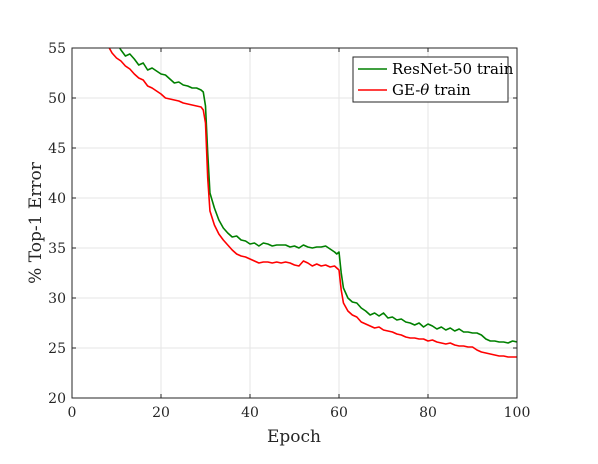 The width and height of the screenshot is (598, 464). Describe the element at coordinates (424, 90) in the screenshot. I see `legend-label-ge-theta: θ` at that location.